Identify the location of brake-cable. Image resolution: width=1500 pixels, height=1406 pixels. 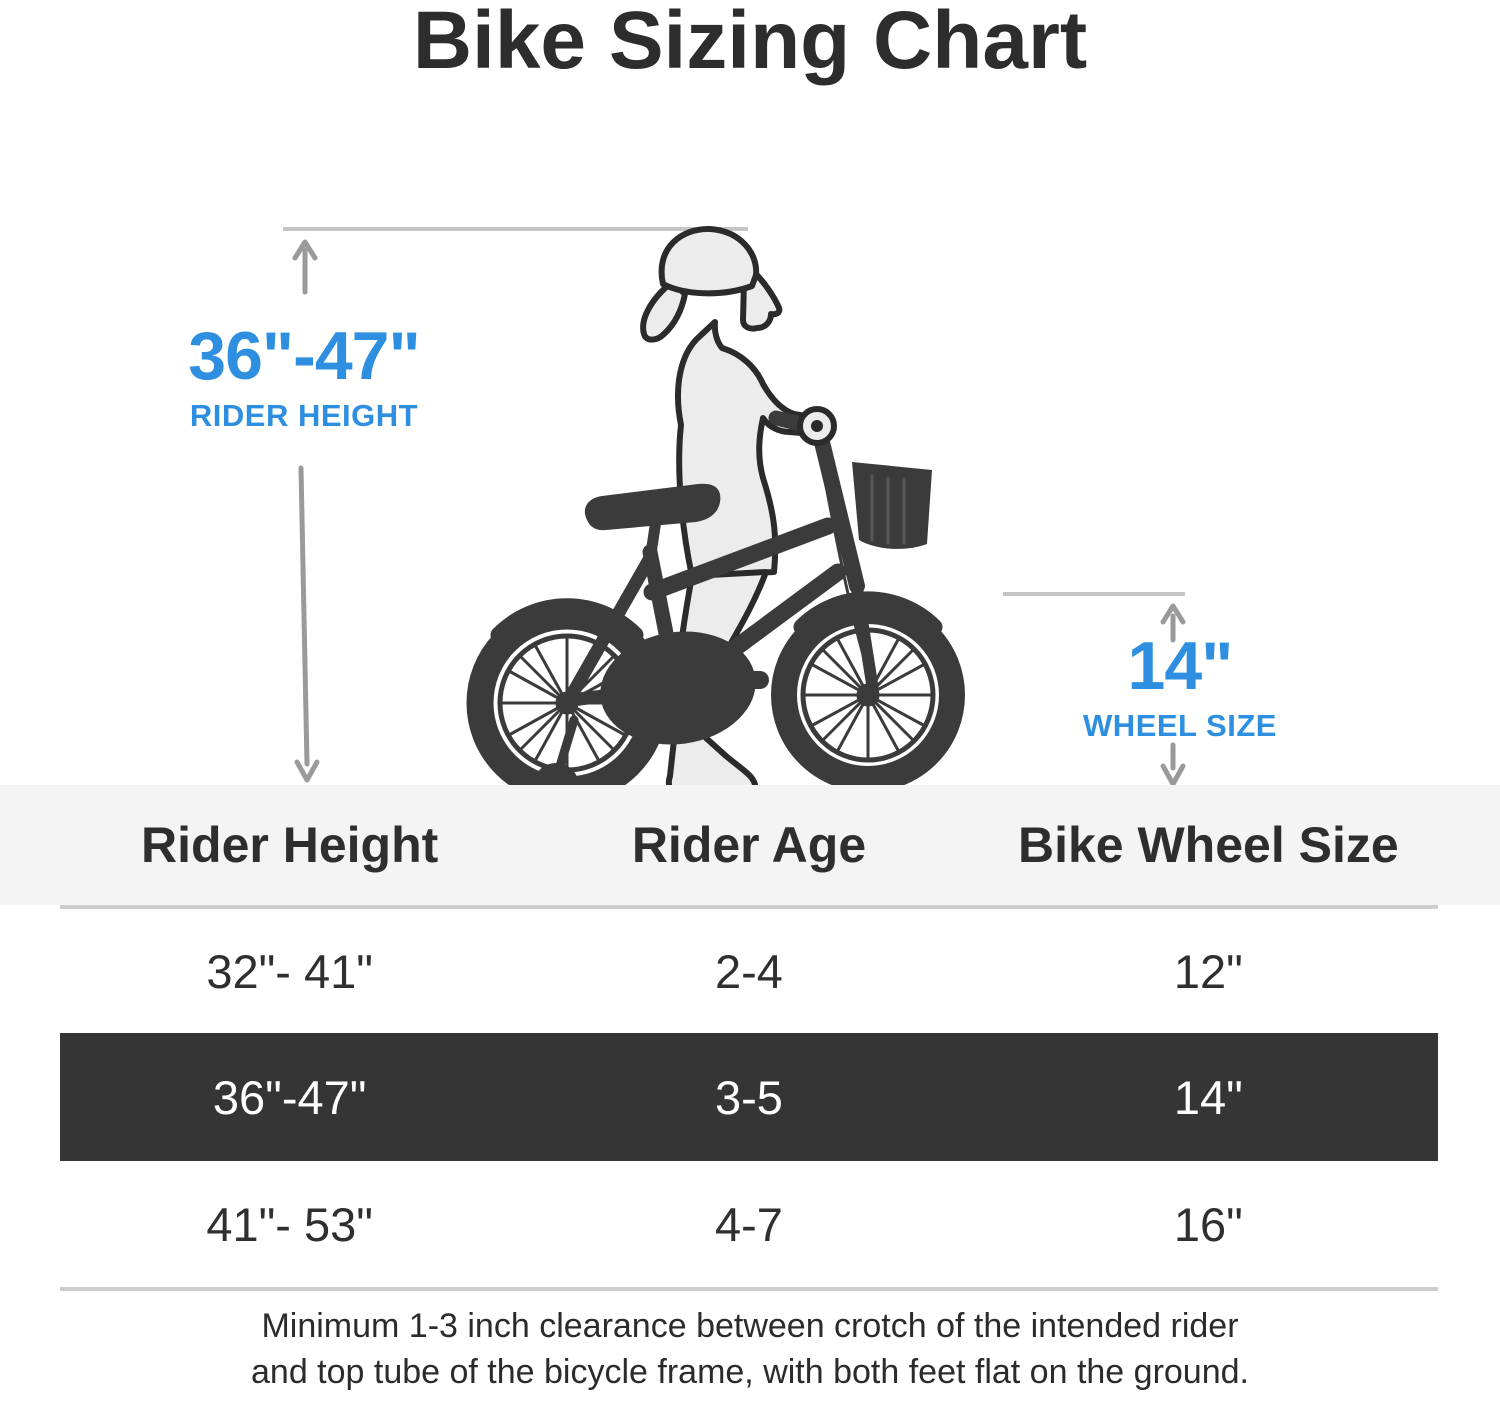
(841, 550).